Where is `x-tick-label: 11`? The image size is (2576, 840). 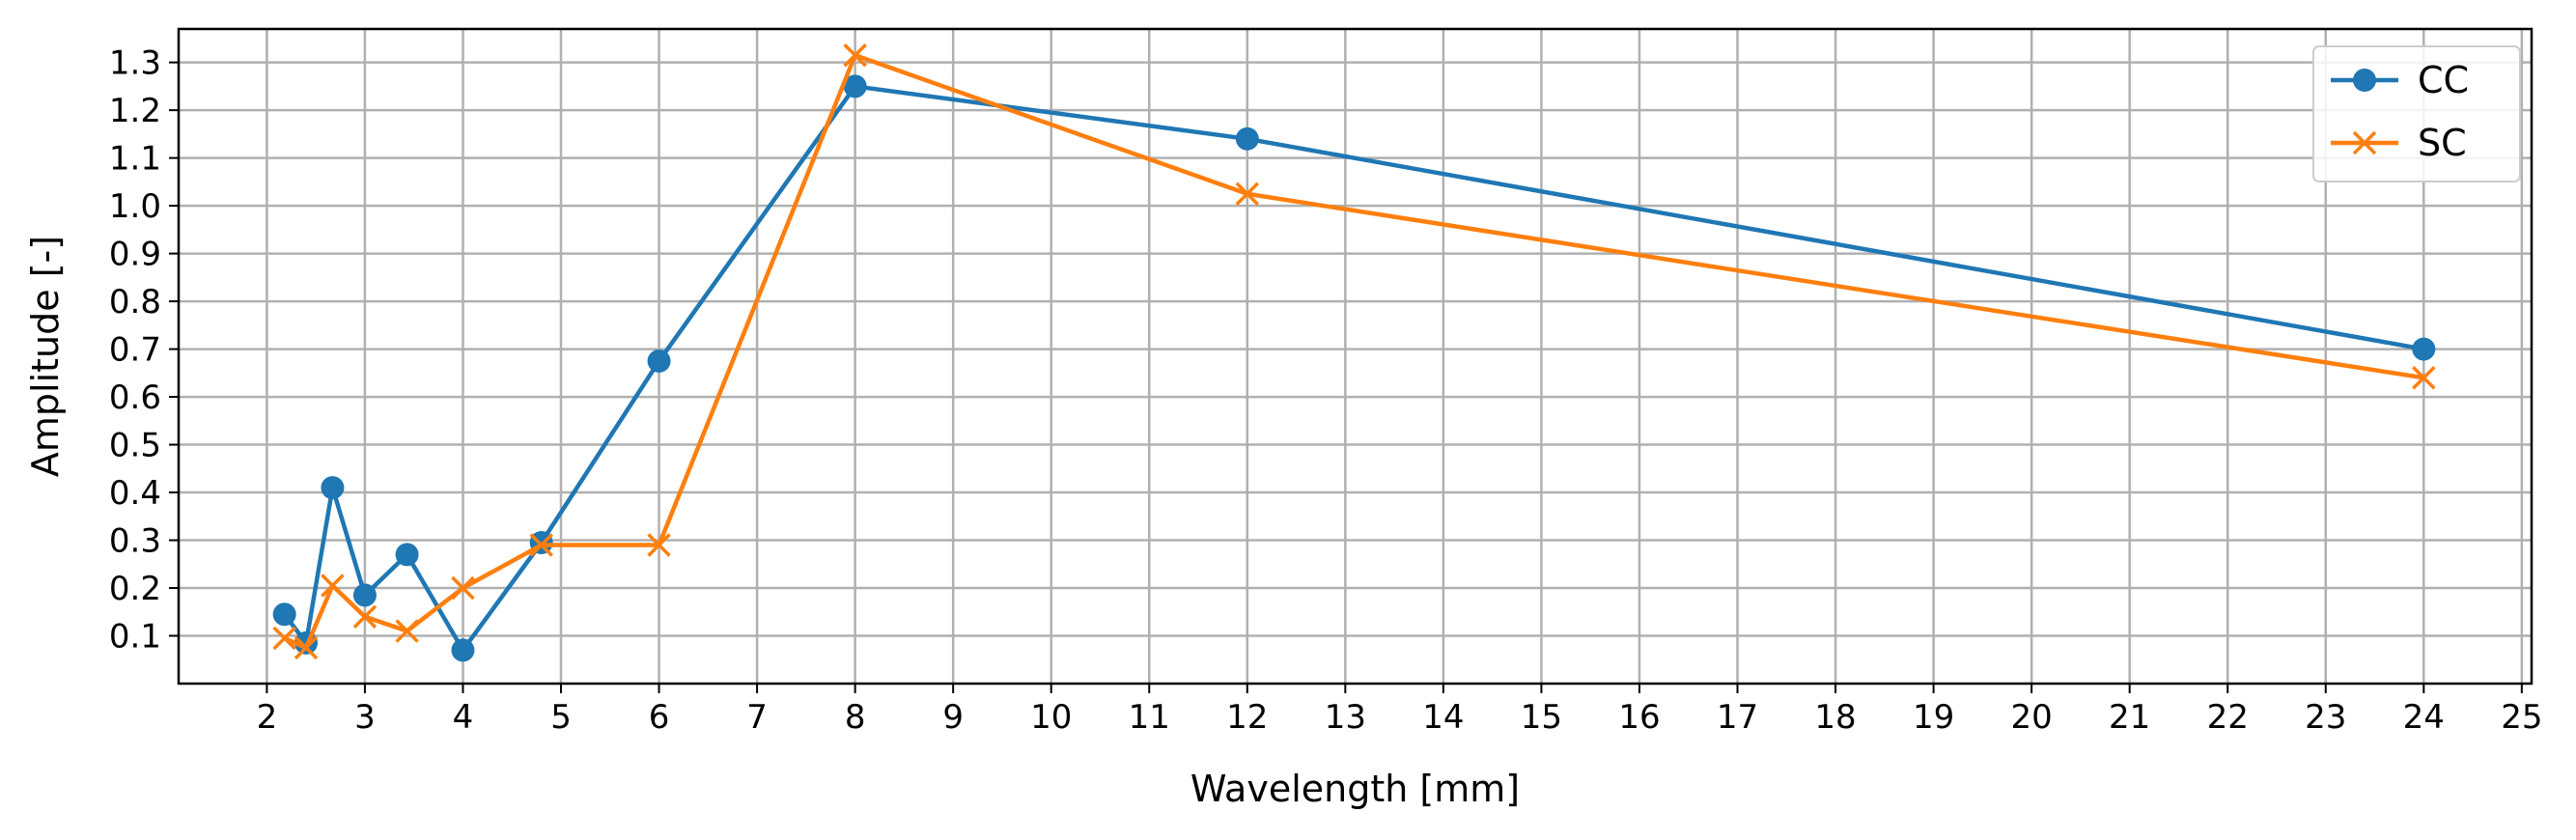
x-tick-label: 11 is located at coordinates (1150, 718).